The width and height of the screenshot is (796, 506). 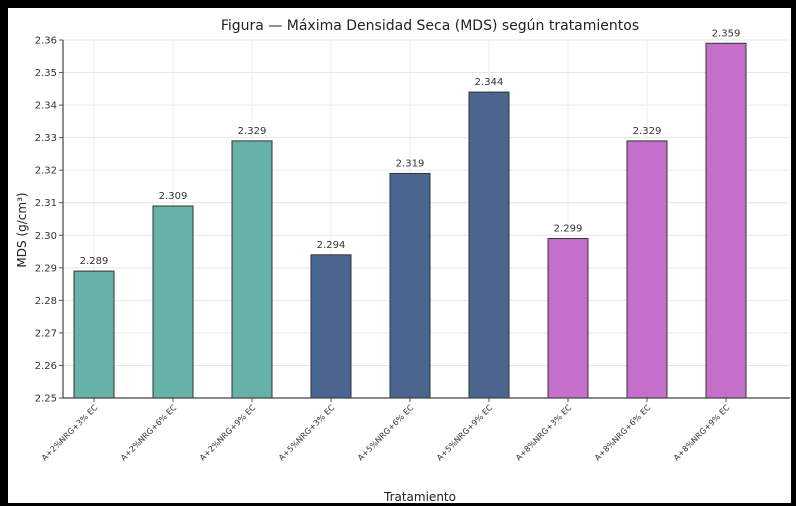 What do you see at coordinates (46, 41) in the screenshot?
I see `y-tick-label: 2.36` at bounding box center [46, 41].